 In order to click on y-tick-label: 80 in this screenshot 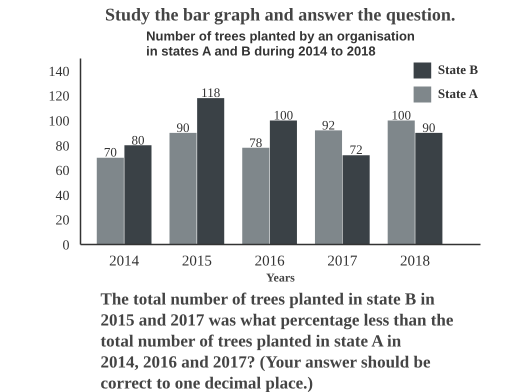, I will do `click(63, 146)`.